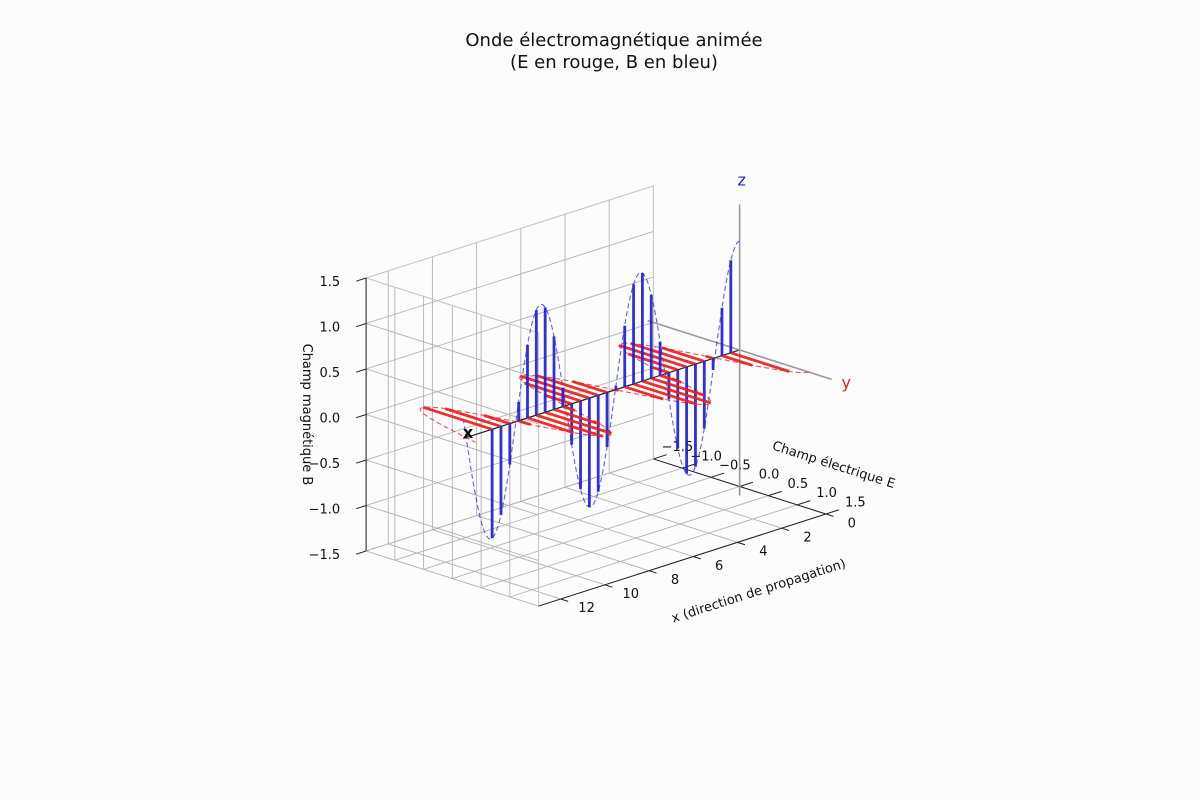 The image size is (1200, 800). What do you see at coordinates (329, 282) in the screenshot?
I see `z-tick-label: 1.5` at bounding box center [329, 282].